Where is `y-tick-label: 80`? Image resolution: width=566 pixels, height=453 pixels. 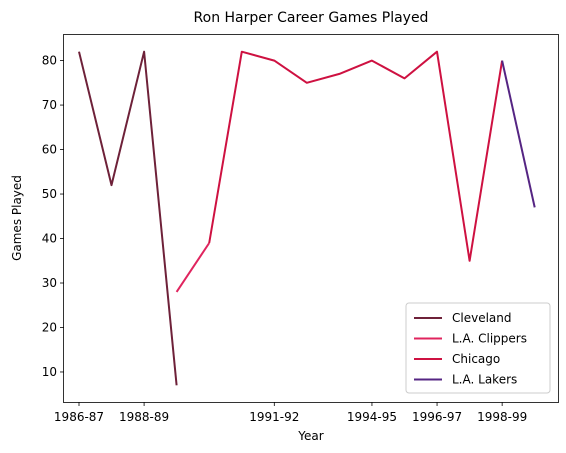
y-tick-label: 80 is located at coordinates (49, 61).